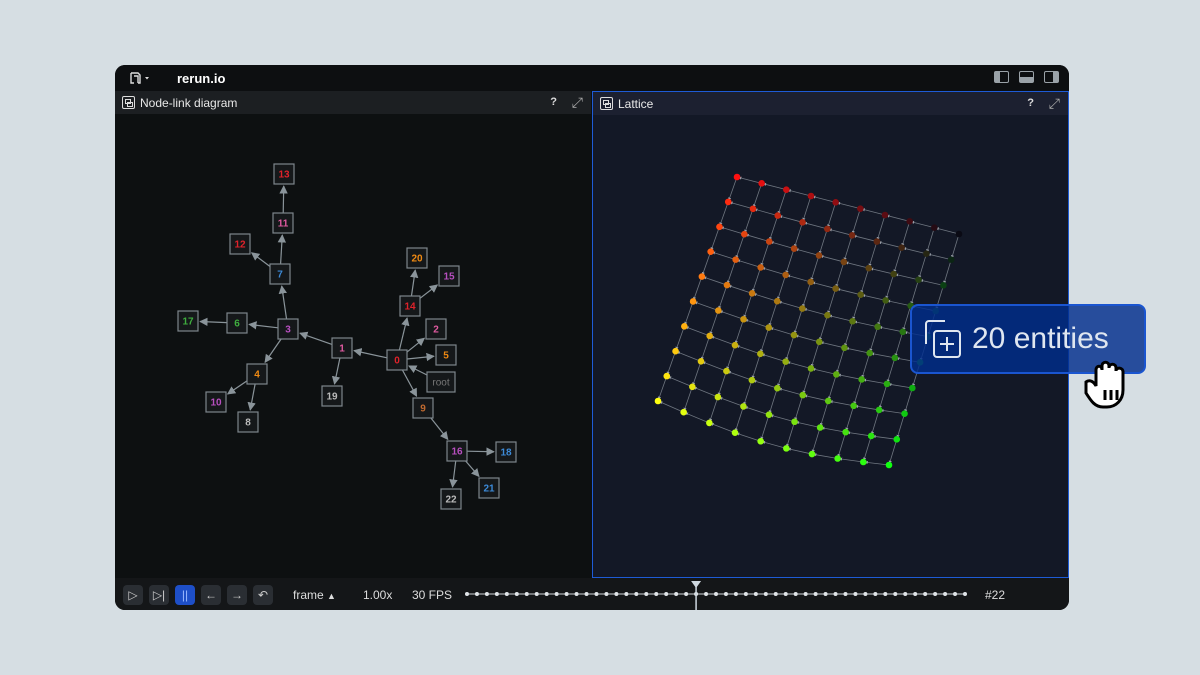 The image size is (1200, 675). What do you see at coordinates (446, 355) in the screenshot?
I see `graph-node: 5` at bounding box center [446, 355].